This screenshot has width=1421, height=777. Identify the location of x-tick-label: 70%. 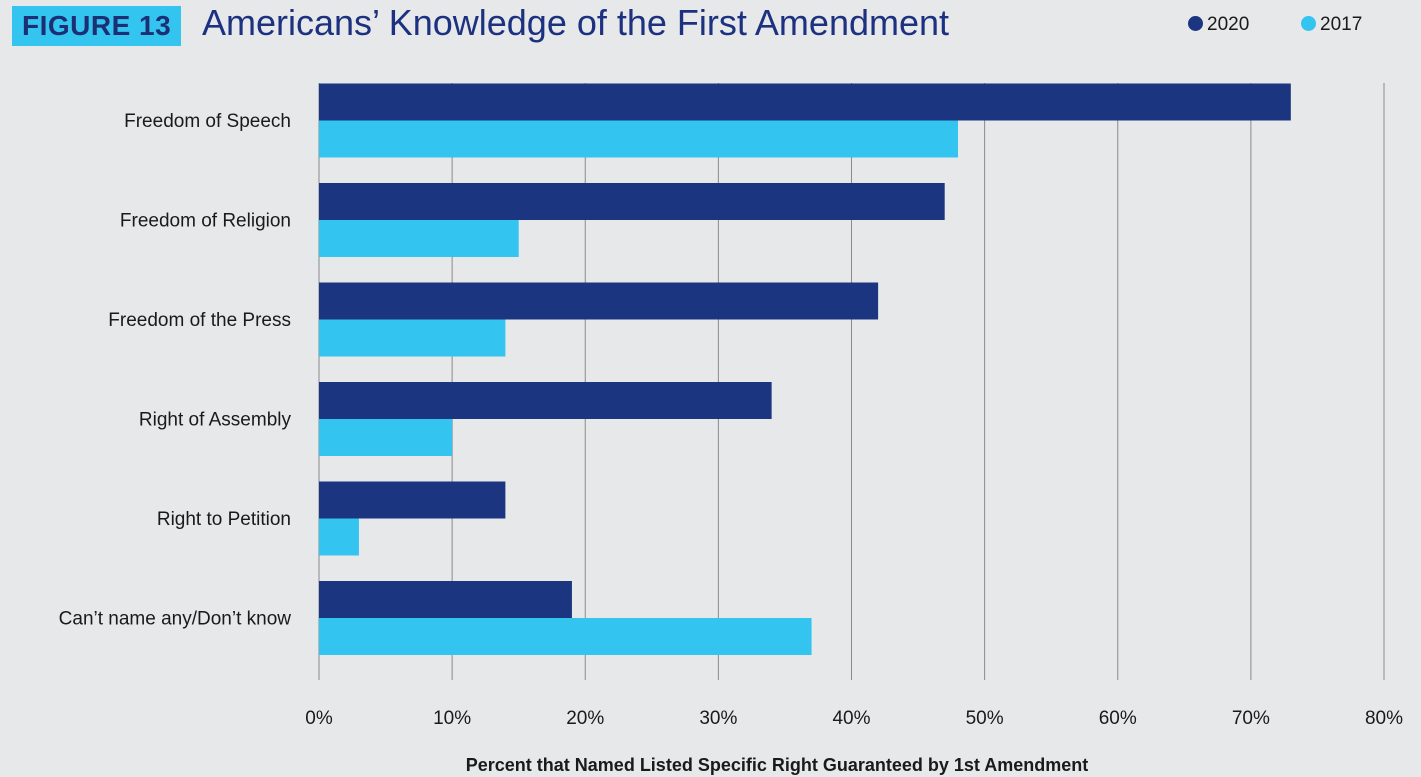
(1251, 718).